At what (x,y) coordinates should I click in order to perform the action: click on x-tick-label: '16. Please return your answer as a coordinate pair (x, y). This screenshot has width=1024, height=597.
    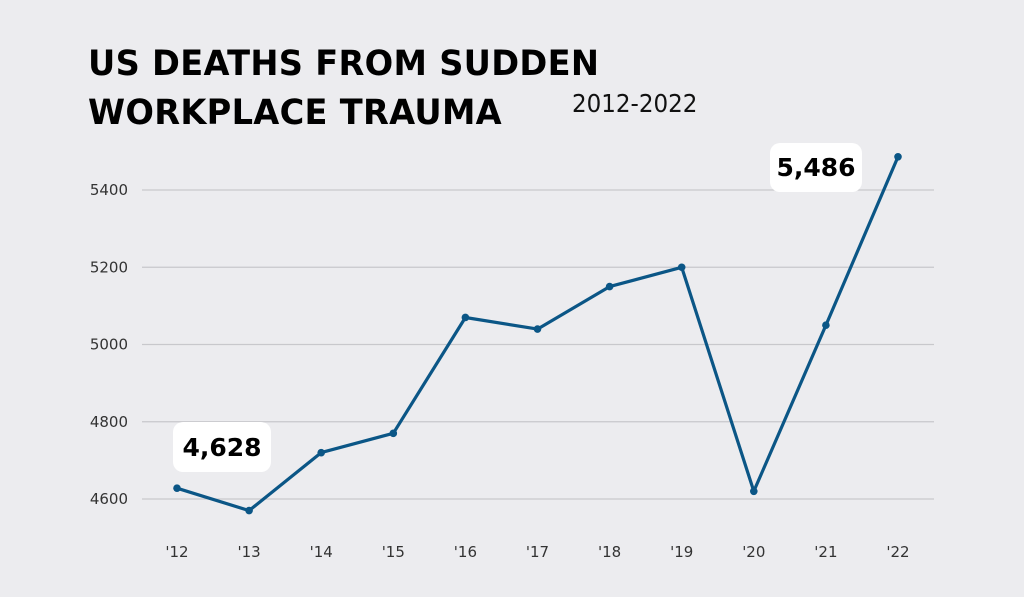
    Looking at the image, I should click on (465, 552).